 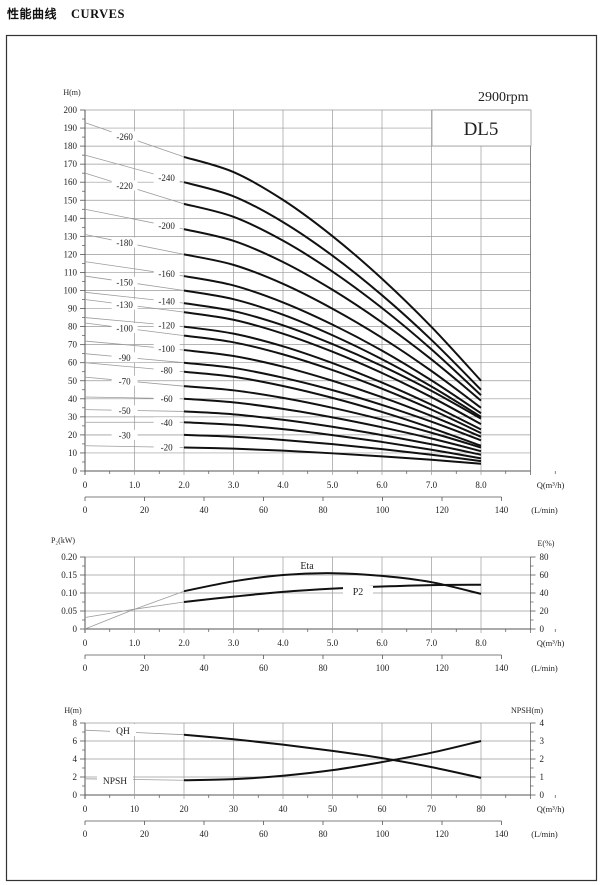 What do you see at coordinates (73, 417) in the screenshot?
I see `y-tick-label: 30` at bounding box center [73, 417].